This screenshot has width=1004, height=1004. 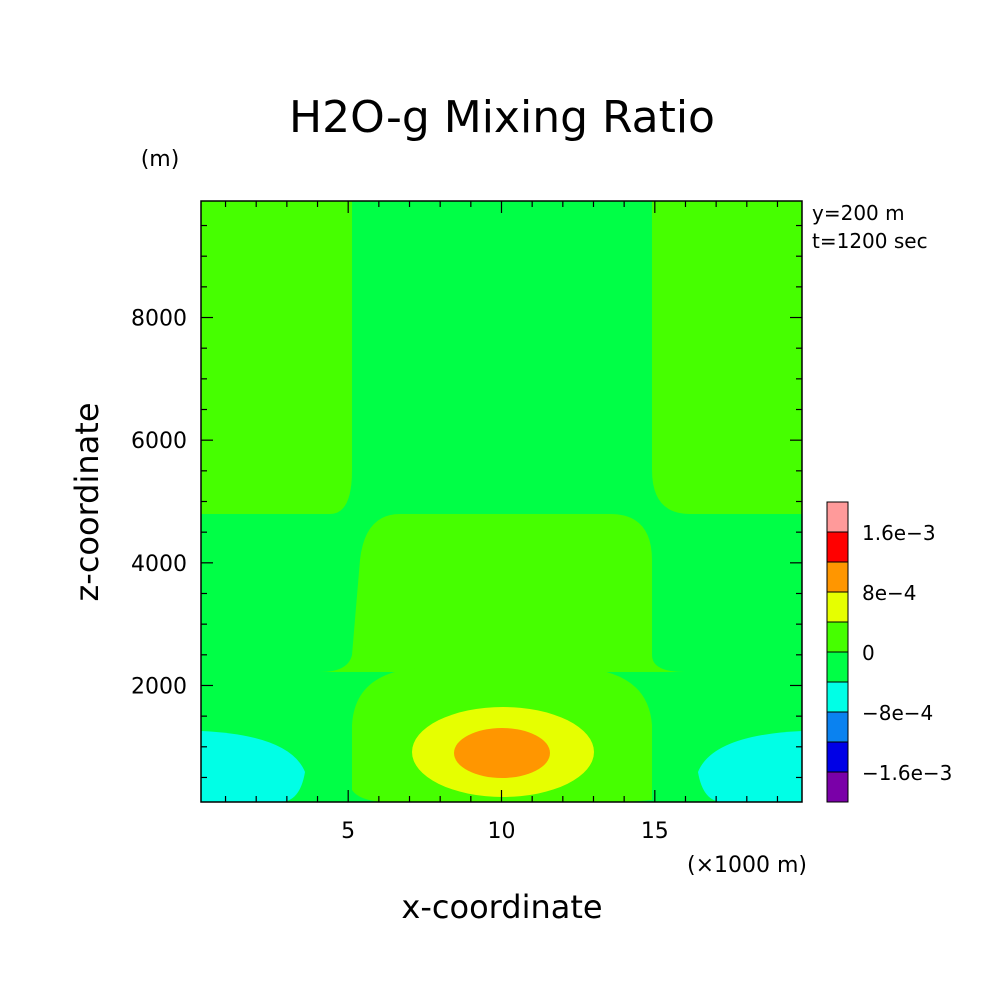 What do you see at coordinates (747, 865) in the screenshot?
I see `x-axis-unit: (×1000 m)` at bounding box center [747, 865].